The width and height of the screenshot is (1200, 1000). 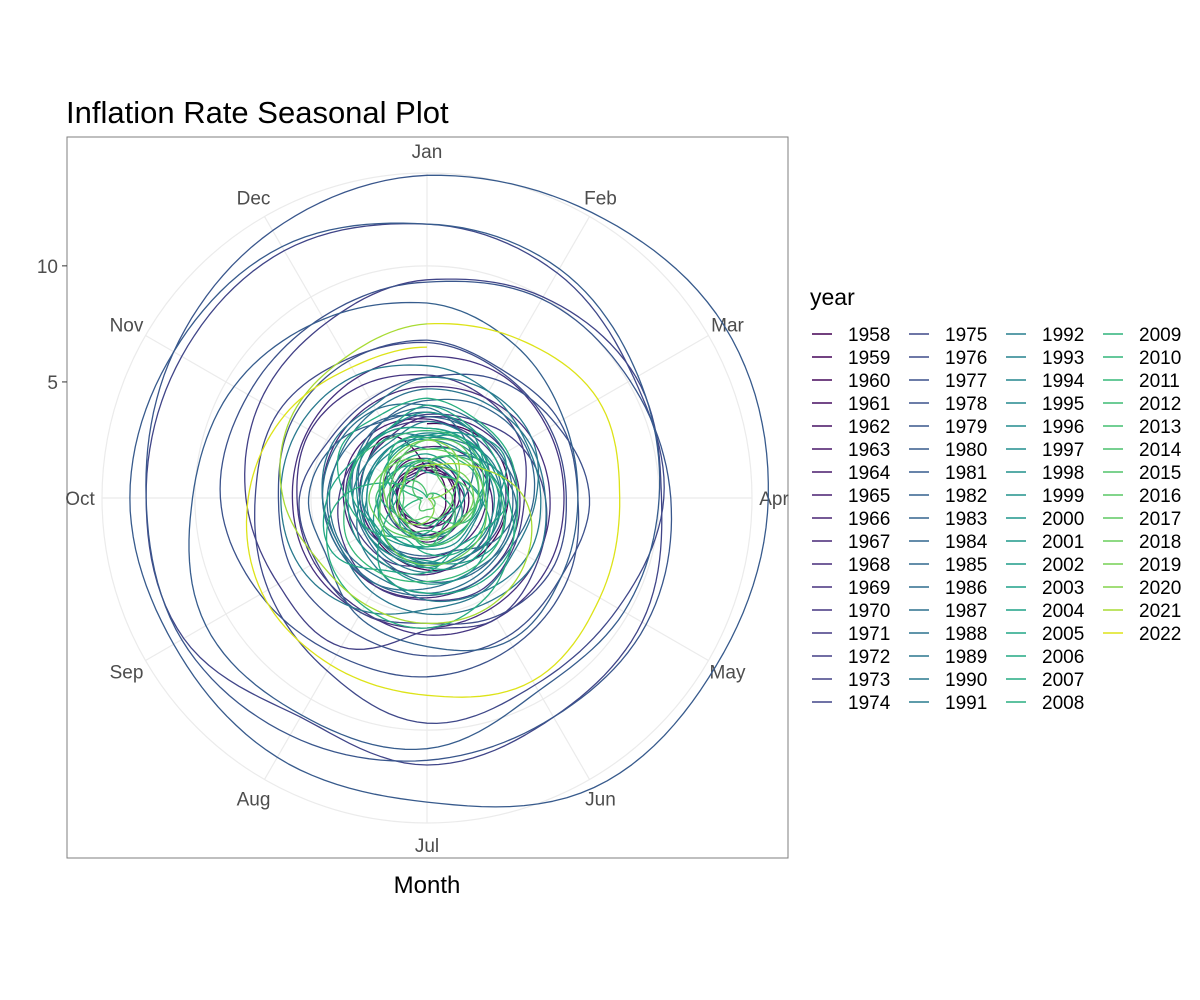 I want to click on legend-label: 1979, so click(x=966, y=427).